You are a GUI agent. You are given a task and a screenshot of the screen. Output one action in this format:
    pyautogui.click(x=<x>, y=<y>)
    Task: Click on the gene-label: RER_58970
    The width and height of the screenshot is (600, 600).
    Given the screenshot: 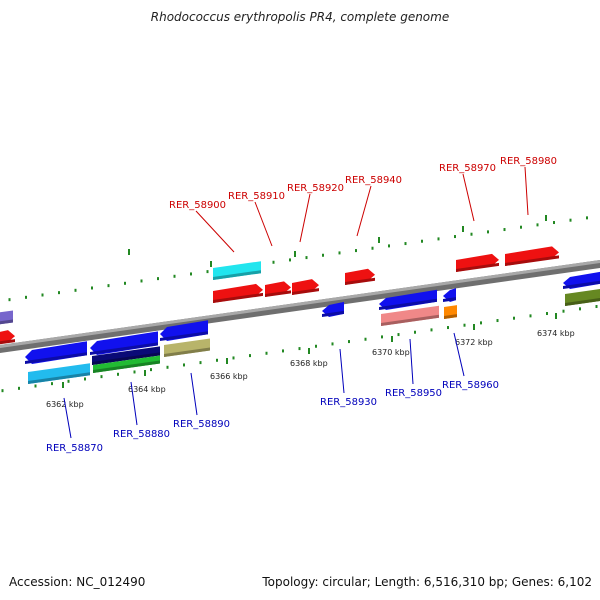 What is the action you would take?
    pyautogui.click(x=467, y=168)
    